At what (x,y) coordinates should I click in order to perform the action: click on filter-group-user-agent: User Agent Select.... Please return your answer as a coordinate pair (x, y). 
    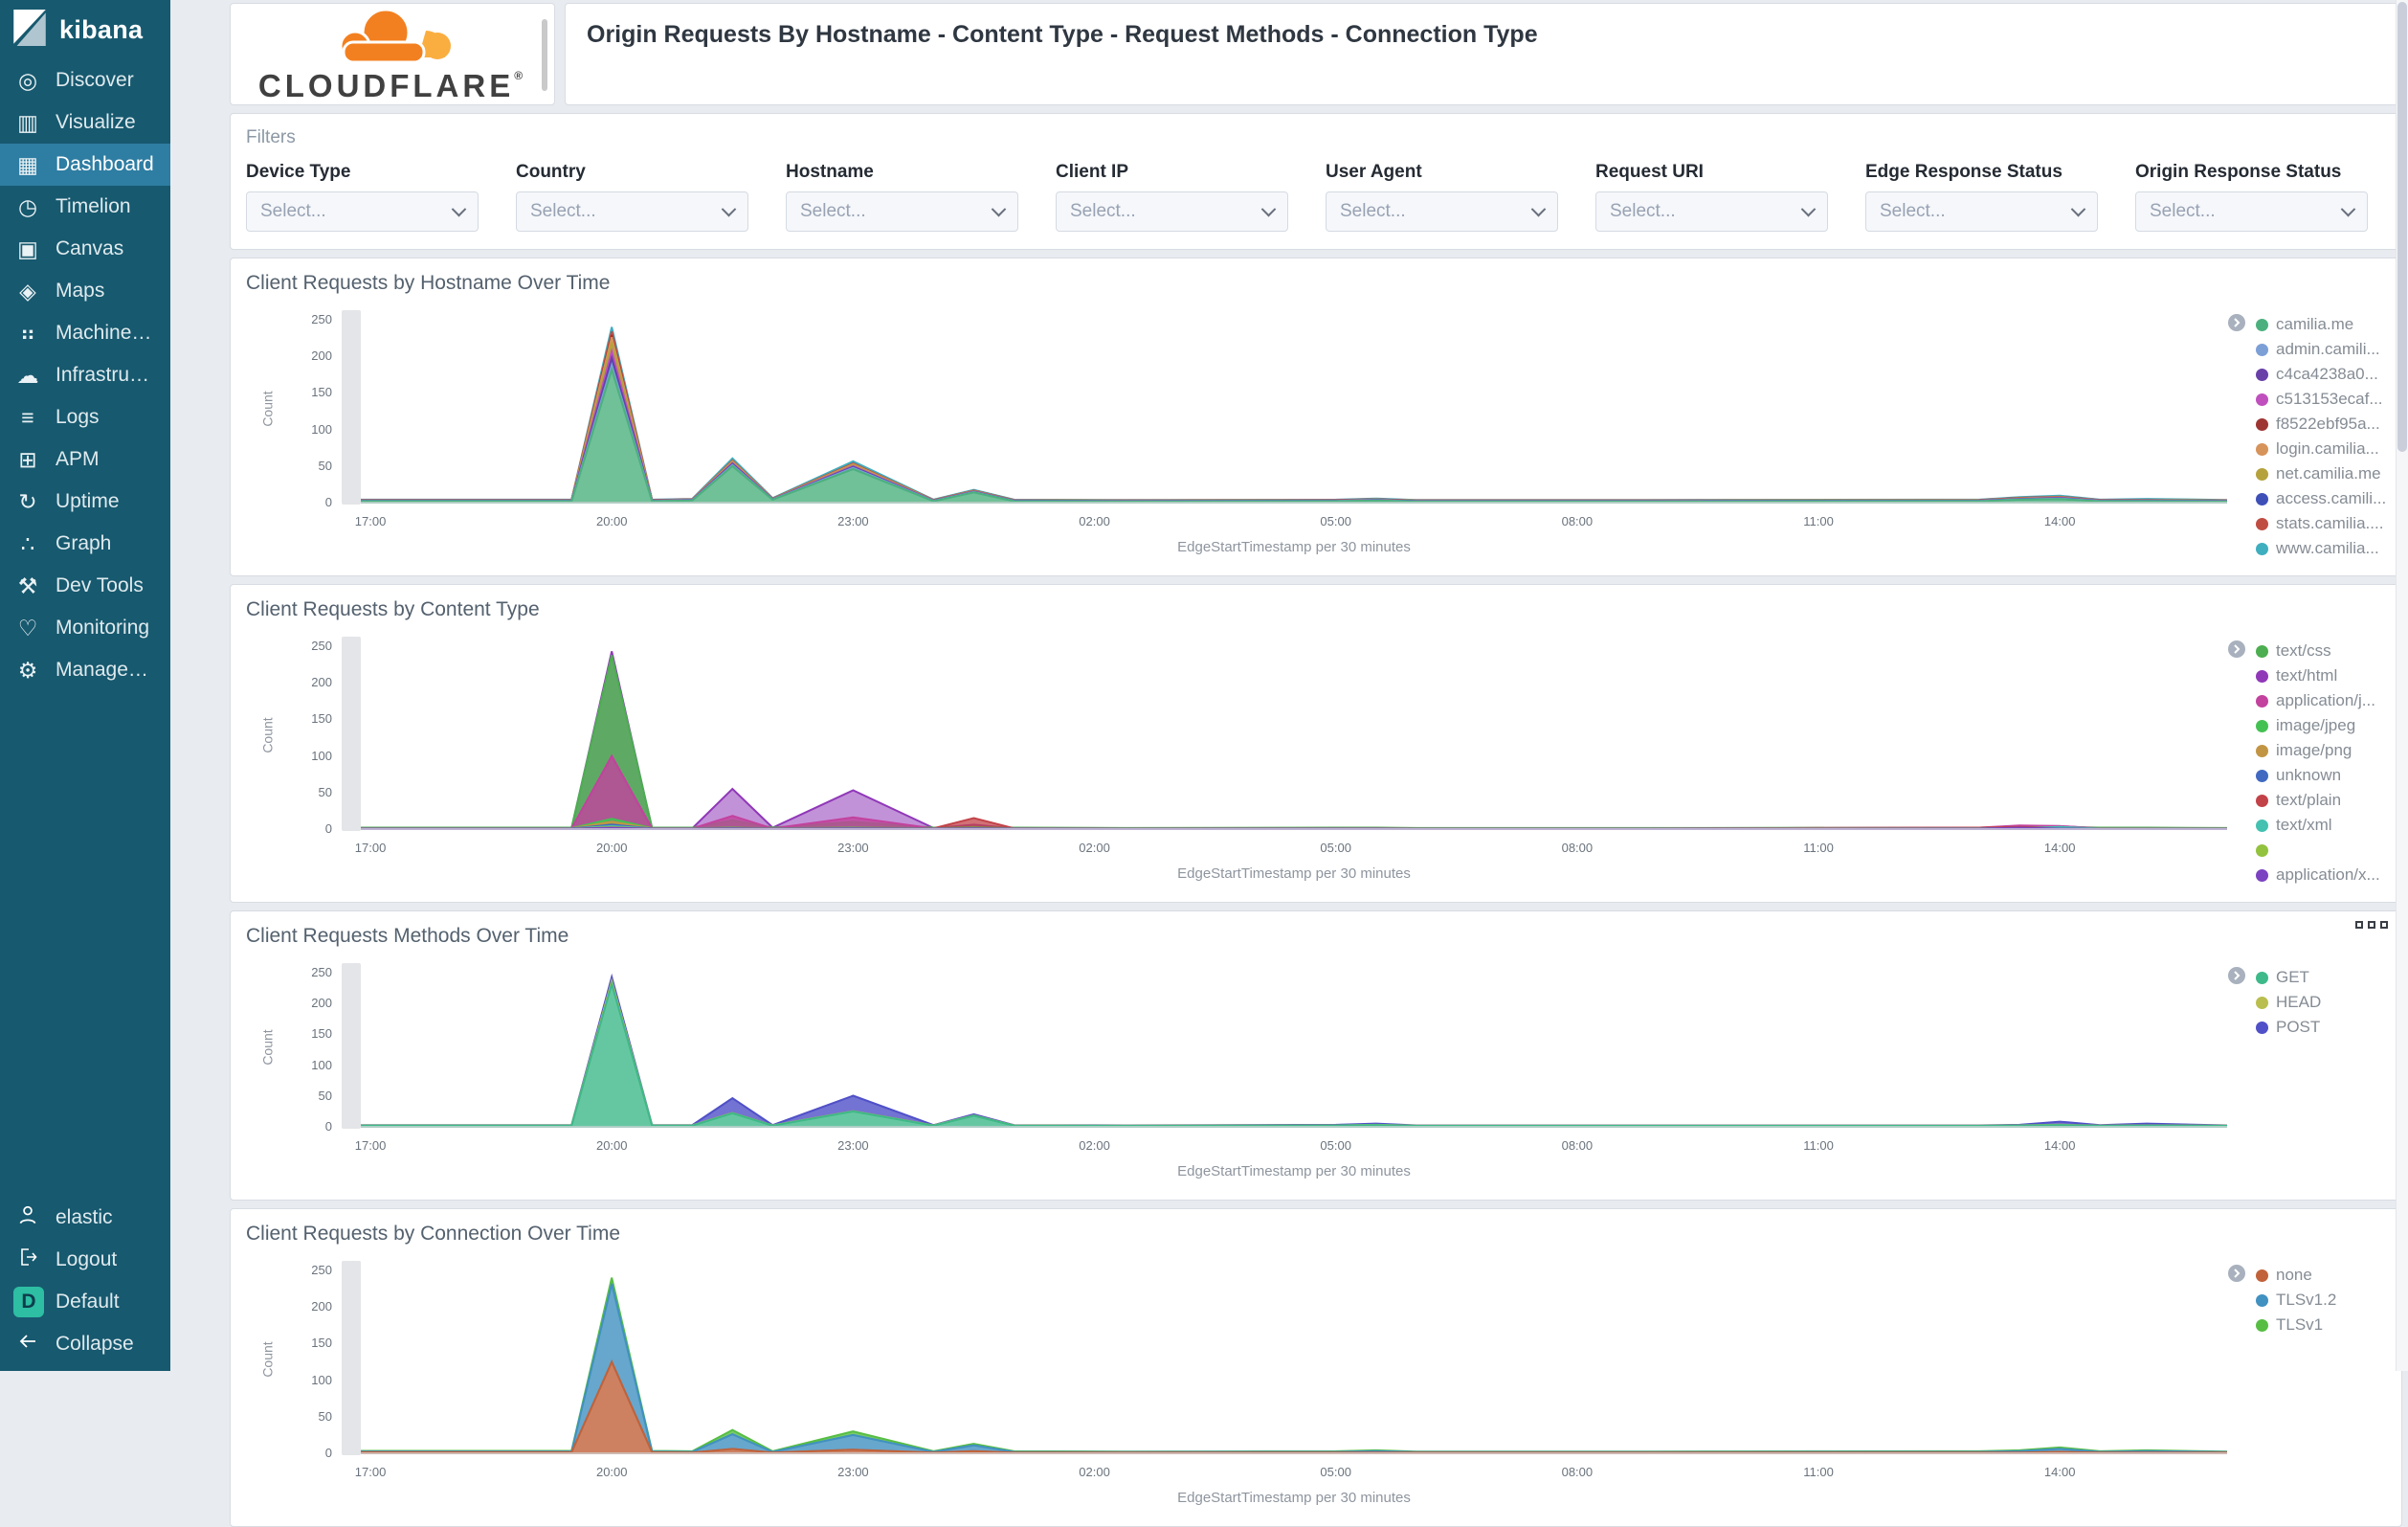
    Looking at the image, I should click on (1442, 197).